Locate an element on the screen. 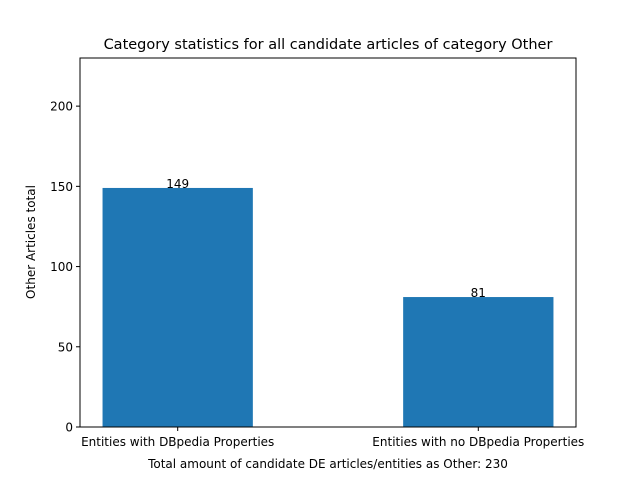 The height and width of the screenshot is (484, 640). y-axis-label: Other Articles total is located at coordinates (31, 242).